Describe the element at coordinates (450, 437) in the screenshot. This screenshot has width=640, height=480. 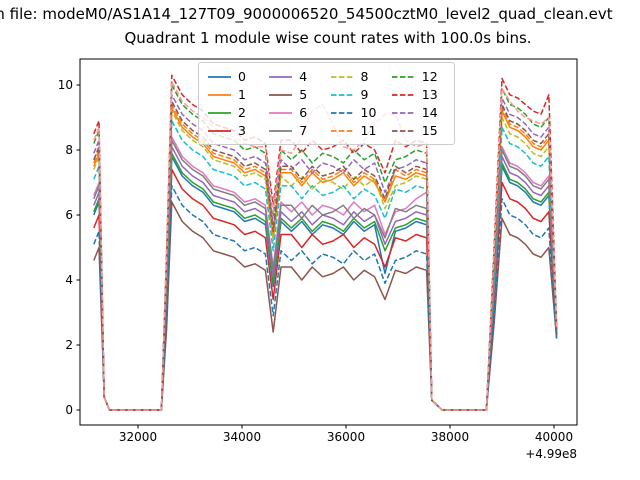
I see `x-tick-label: 38000` at that location.